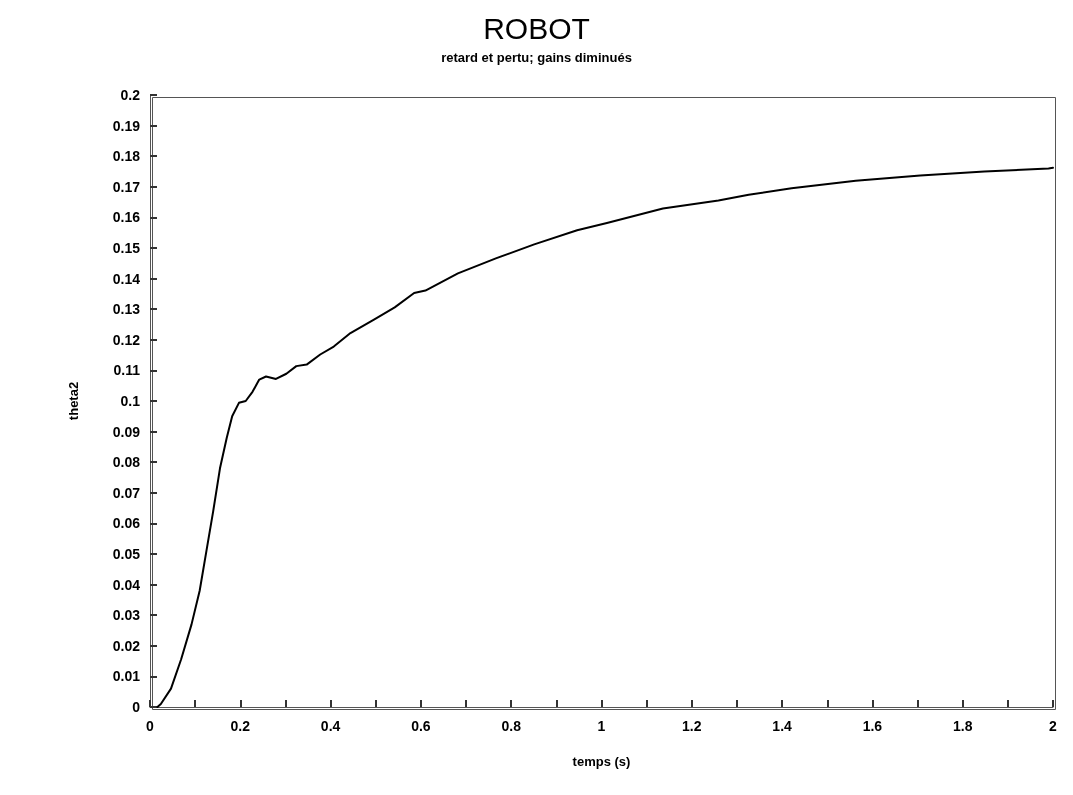 This screenshot has height=795, width=1073. Describe the element at coordinates (126, 645) in the screenshot. I see `y-tick-label: 0.02` at that location.